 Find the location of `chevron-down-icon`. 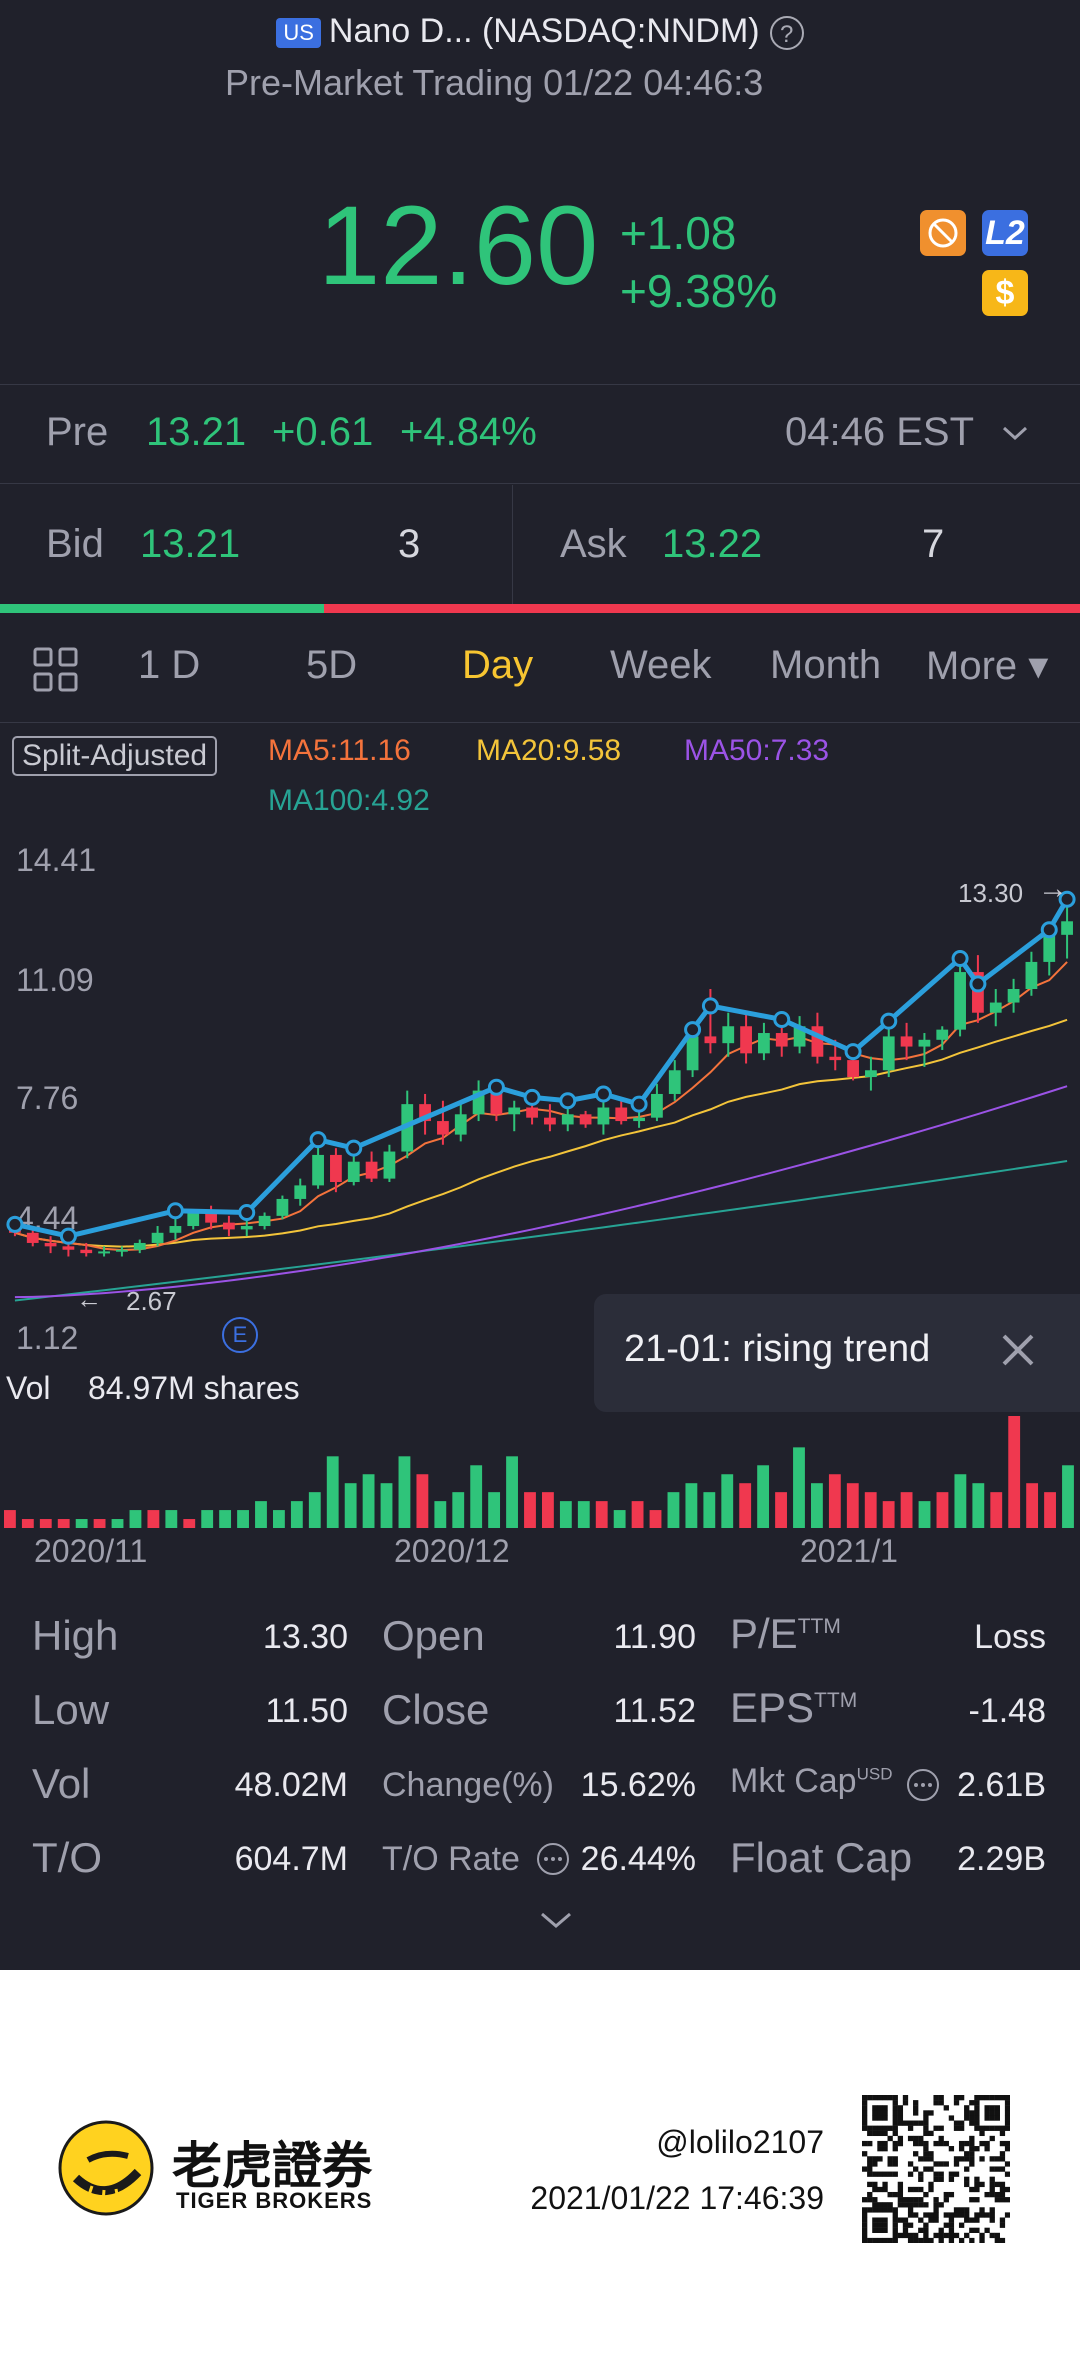

chevron-down-icon is located at coordinates (1015, 435).